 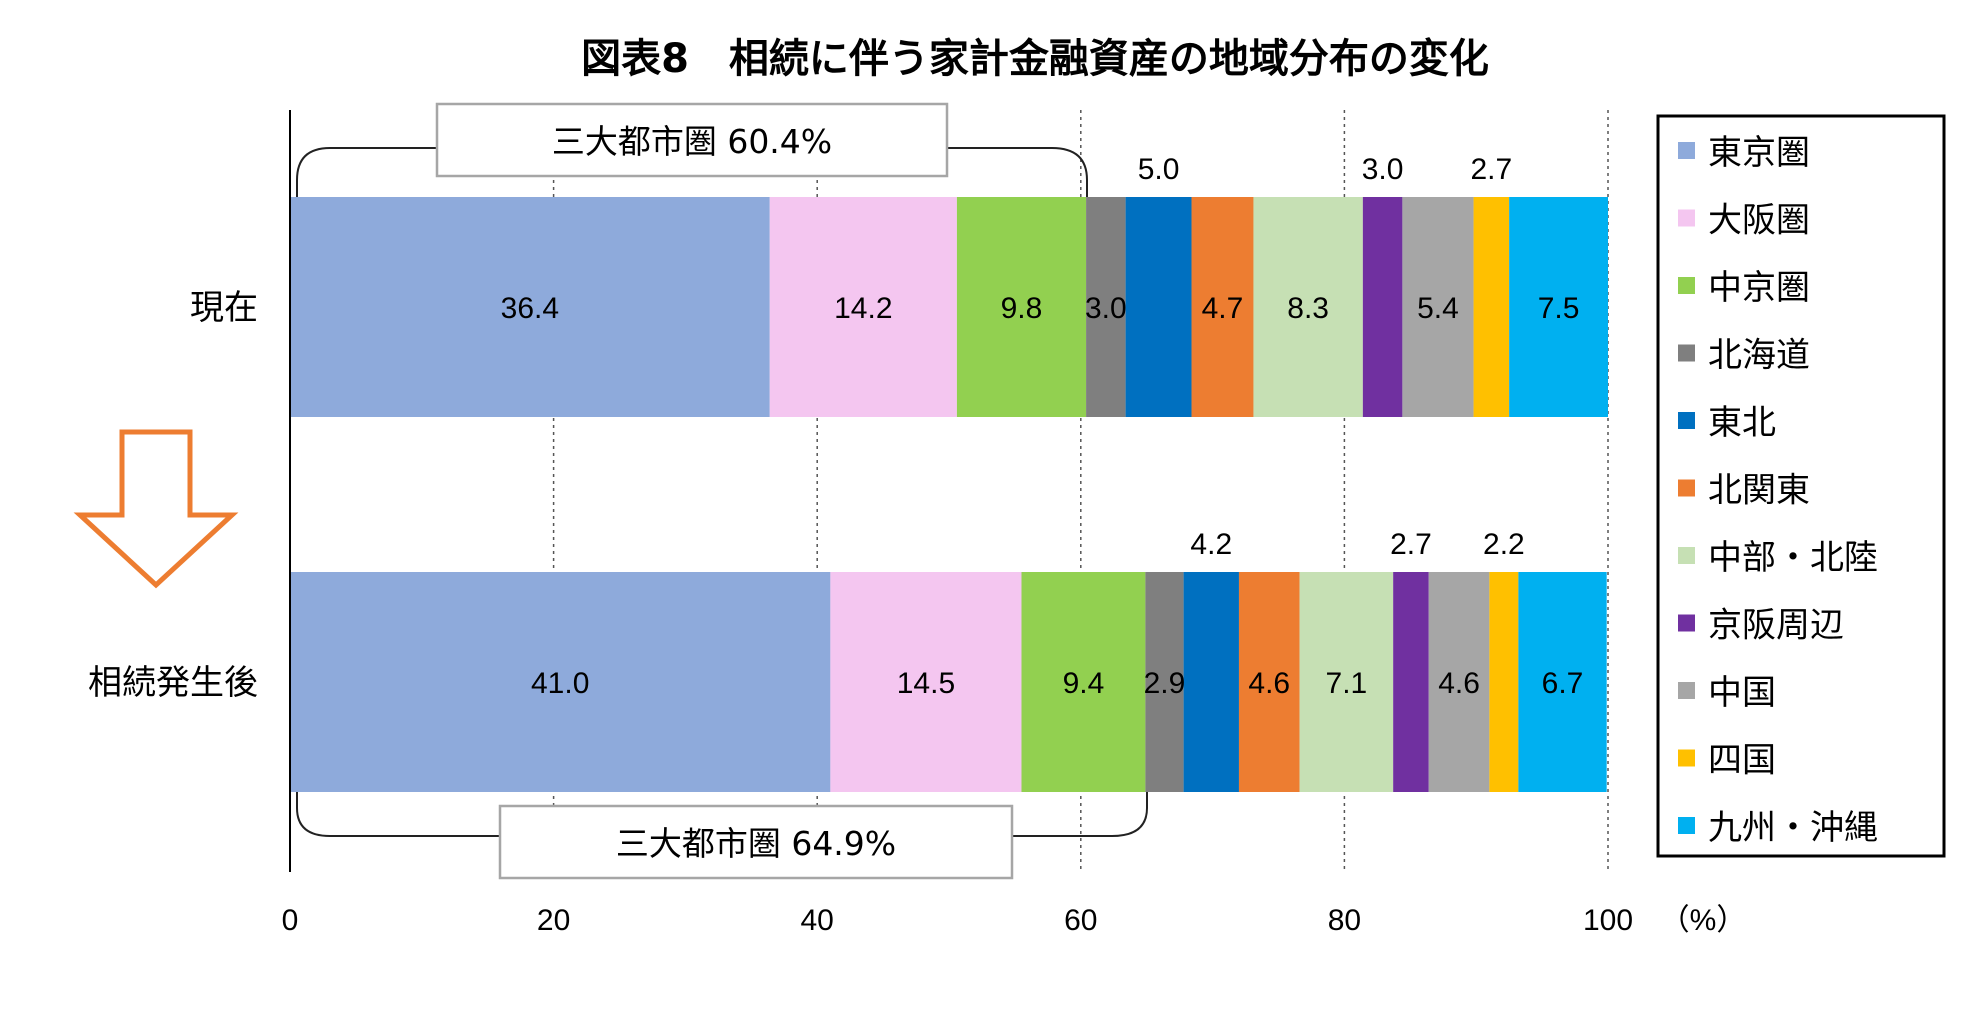 What do you see at coordinates (1759, 153) in the screenshot?
I see `legend-label: 東京圏` at bounding box center [1759, 153].